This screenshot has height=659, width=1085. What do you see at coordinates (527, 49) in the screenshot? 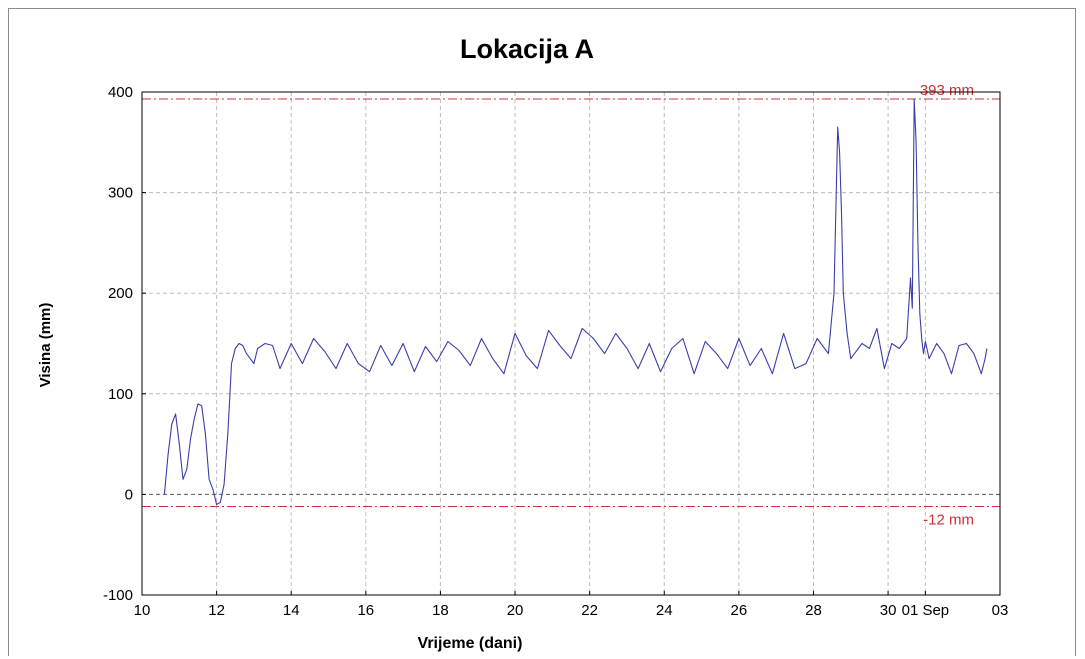
I see `chart-title: Lokacija A` at bounding box center [527, 49].